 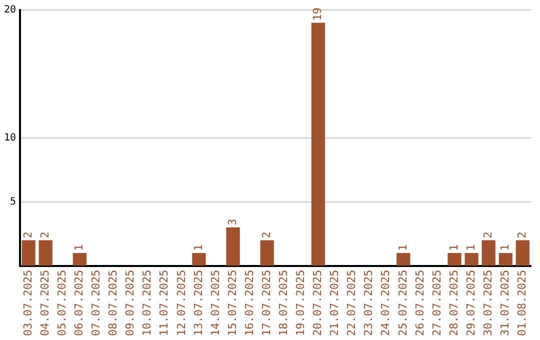 I want to click on y-tick-label: 20, so click(x=10, y=10).